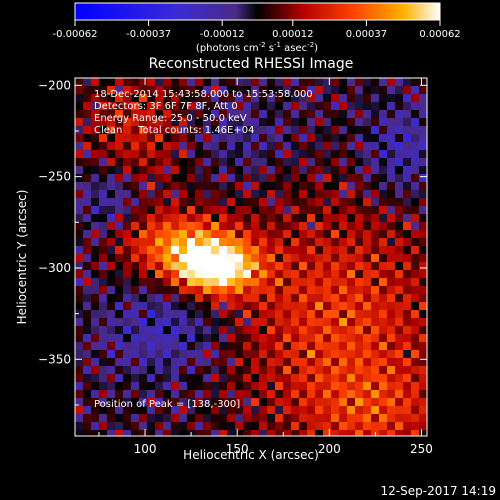  What do you see at coordinates (292, 34) in the screenshot?
I see `colorbar-tick-label: 0.00012` at bounding box center [292, 34].